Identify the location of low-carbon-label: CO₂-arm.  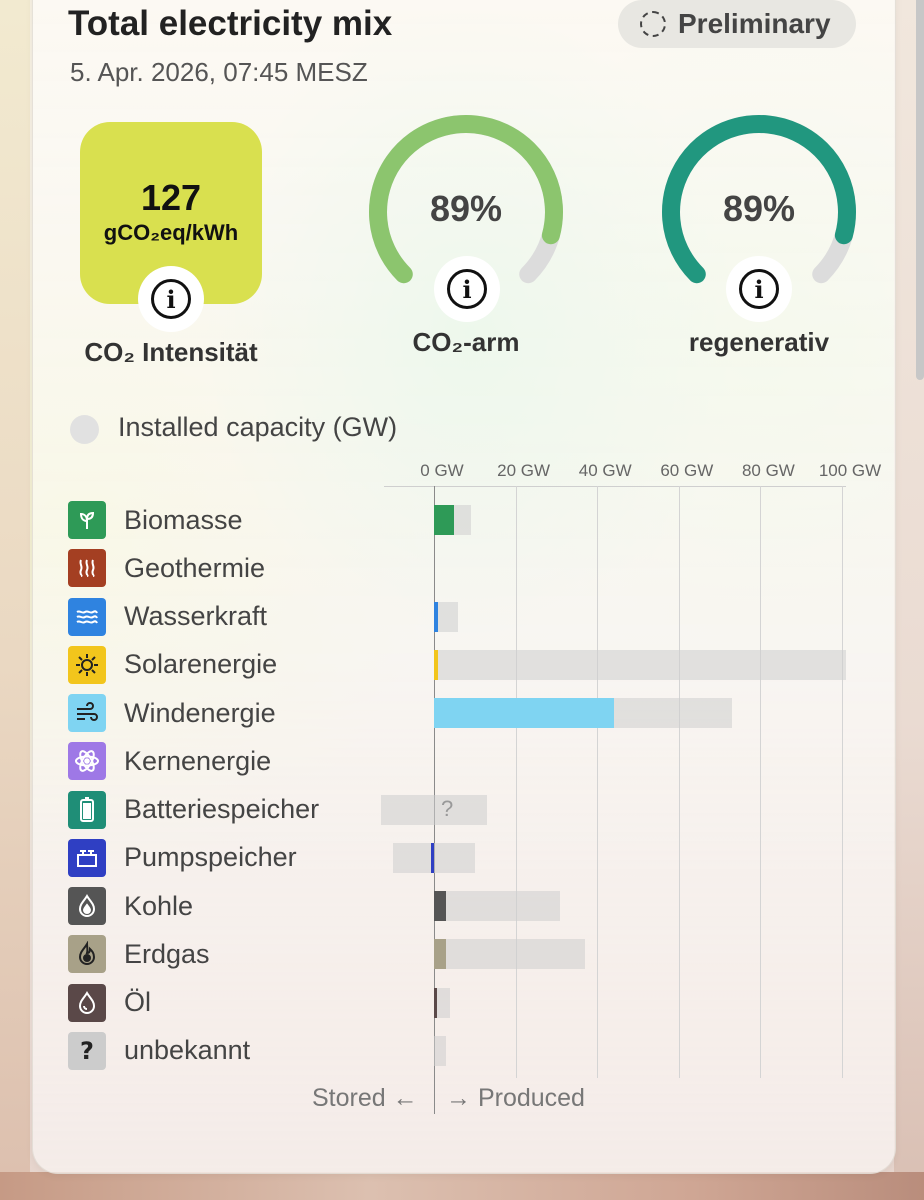
(466, 342).